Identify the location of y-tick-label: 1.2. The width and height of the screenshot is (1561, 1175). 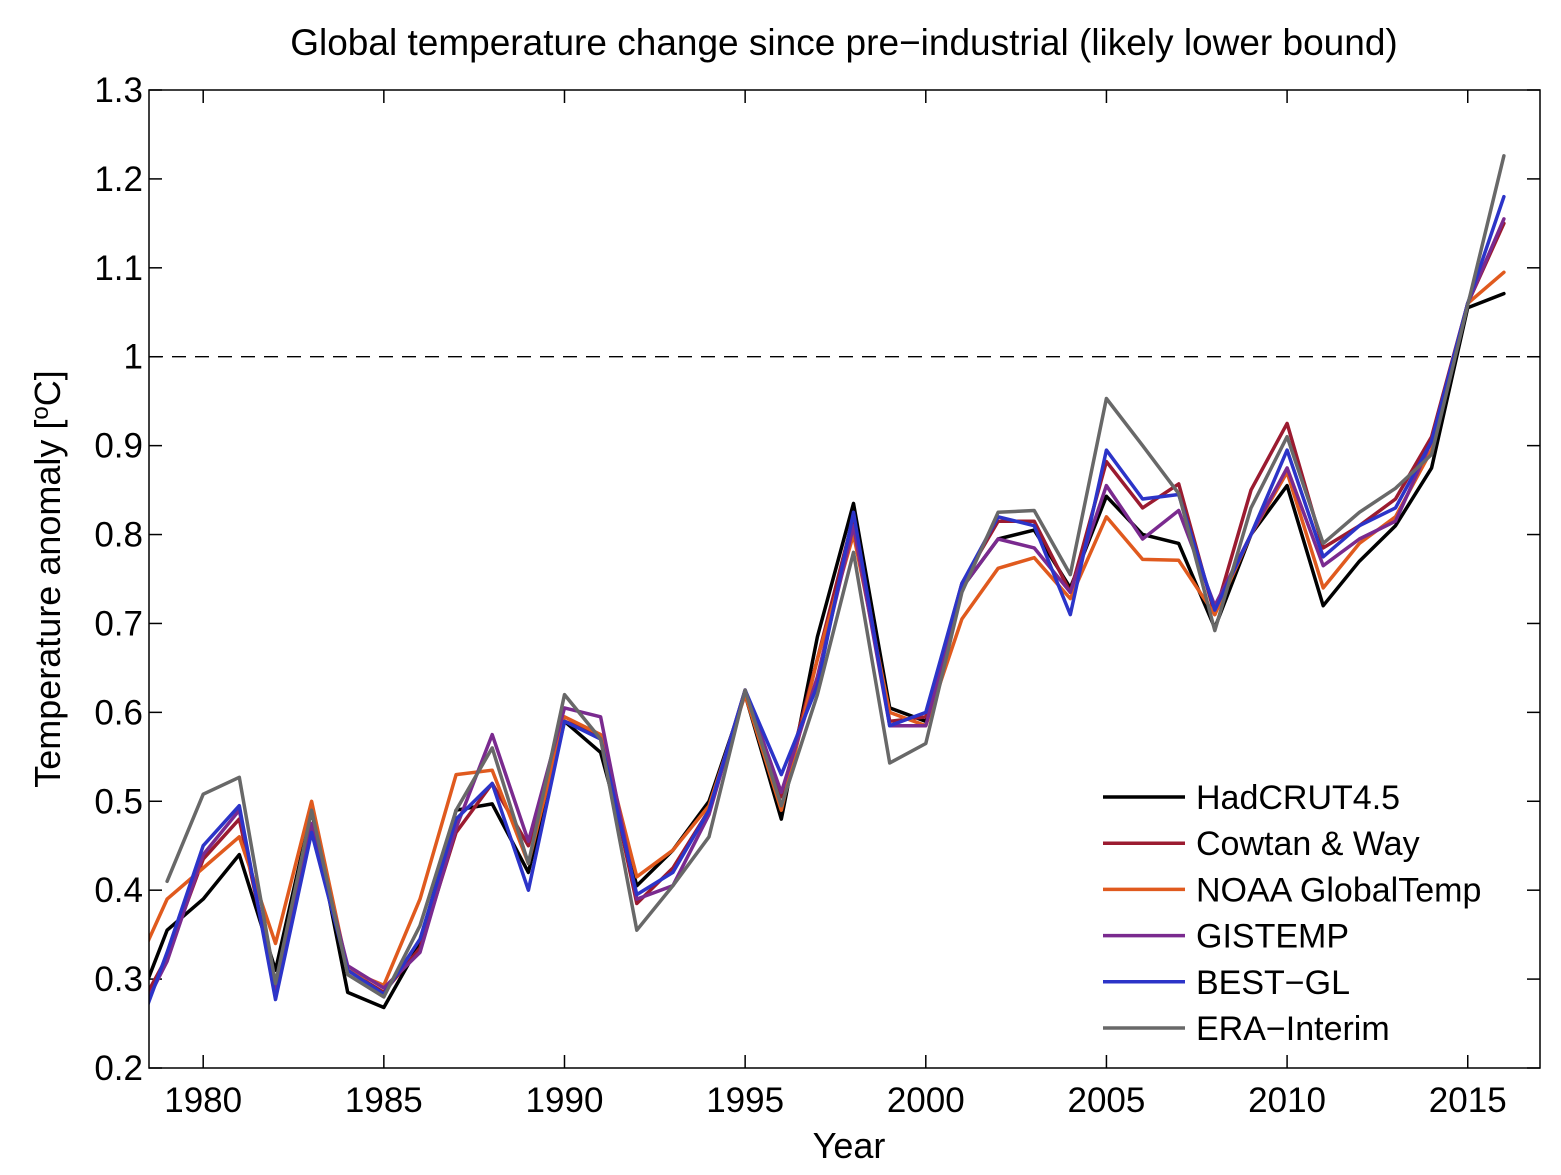
(118, 179).